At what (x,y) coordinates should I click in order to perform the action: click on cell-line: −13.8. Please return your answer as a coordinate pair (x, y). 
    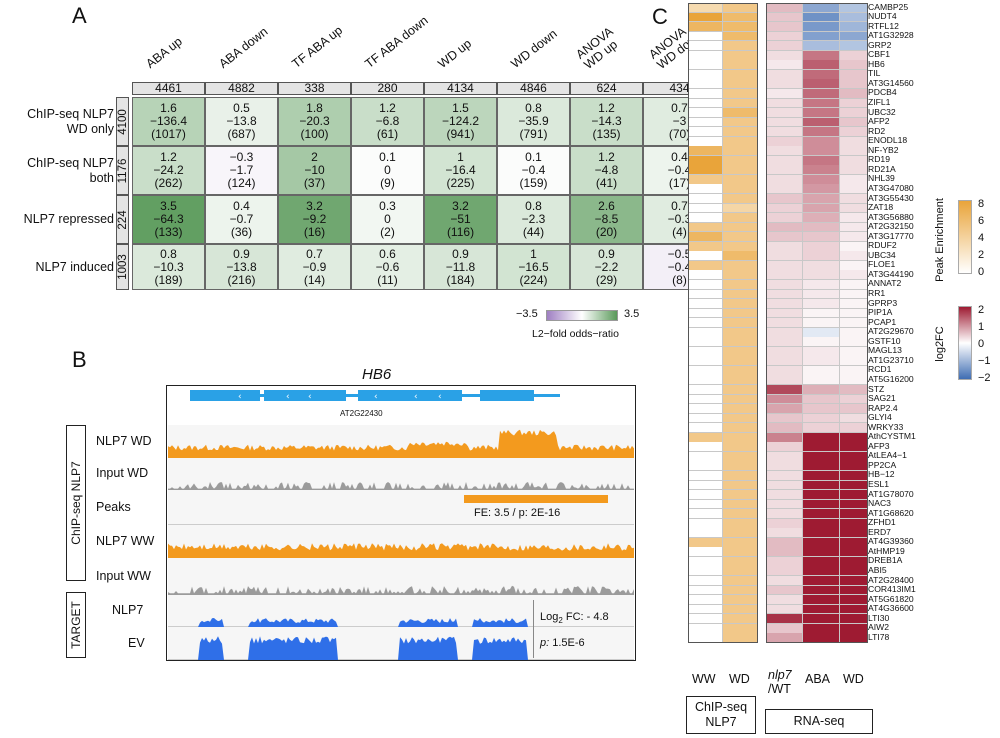
    Looking at the image, I should click on (241, 121).